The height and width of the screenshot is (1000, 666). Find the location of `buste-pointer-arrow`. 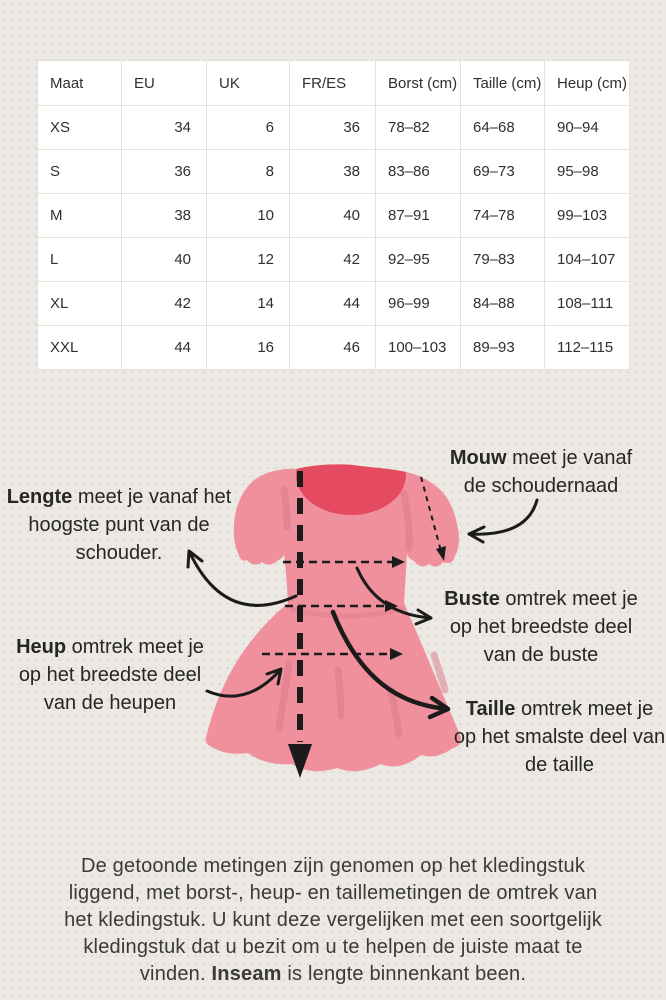

buste-pointer-arrow is located at coordinates (394, 596).